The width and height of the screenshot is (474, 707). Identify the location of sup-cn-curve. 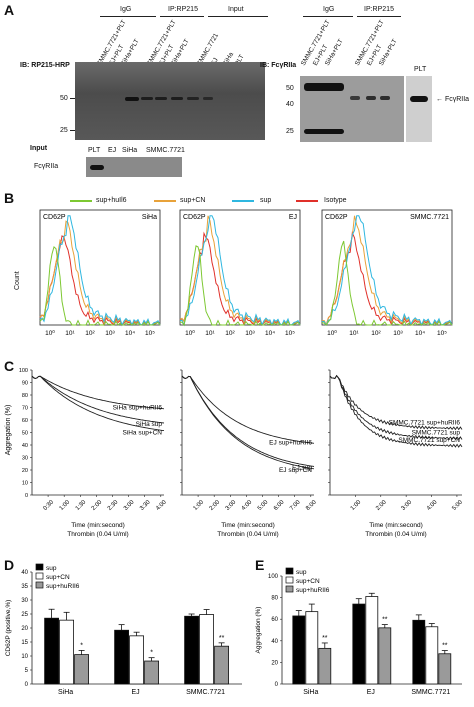
(100, 271).